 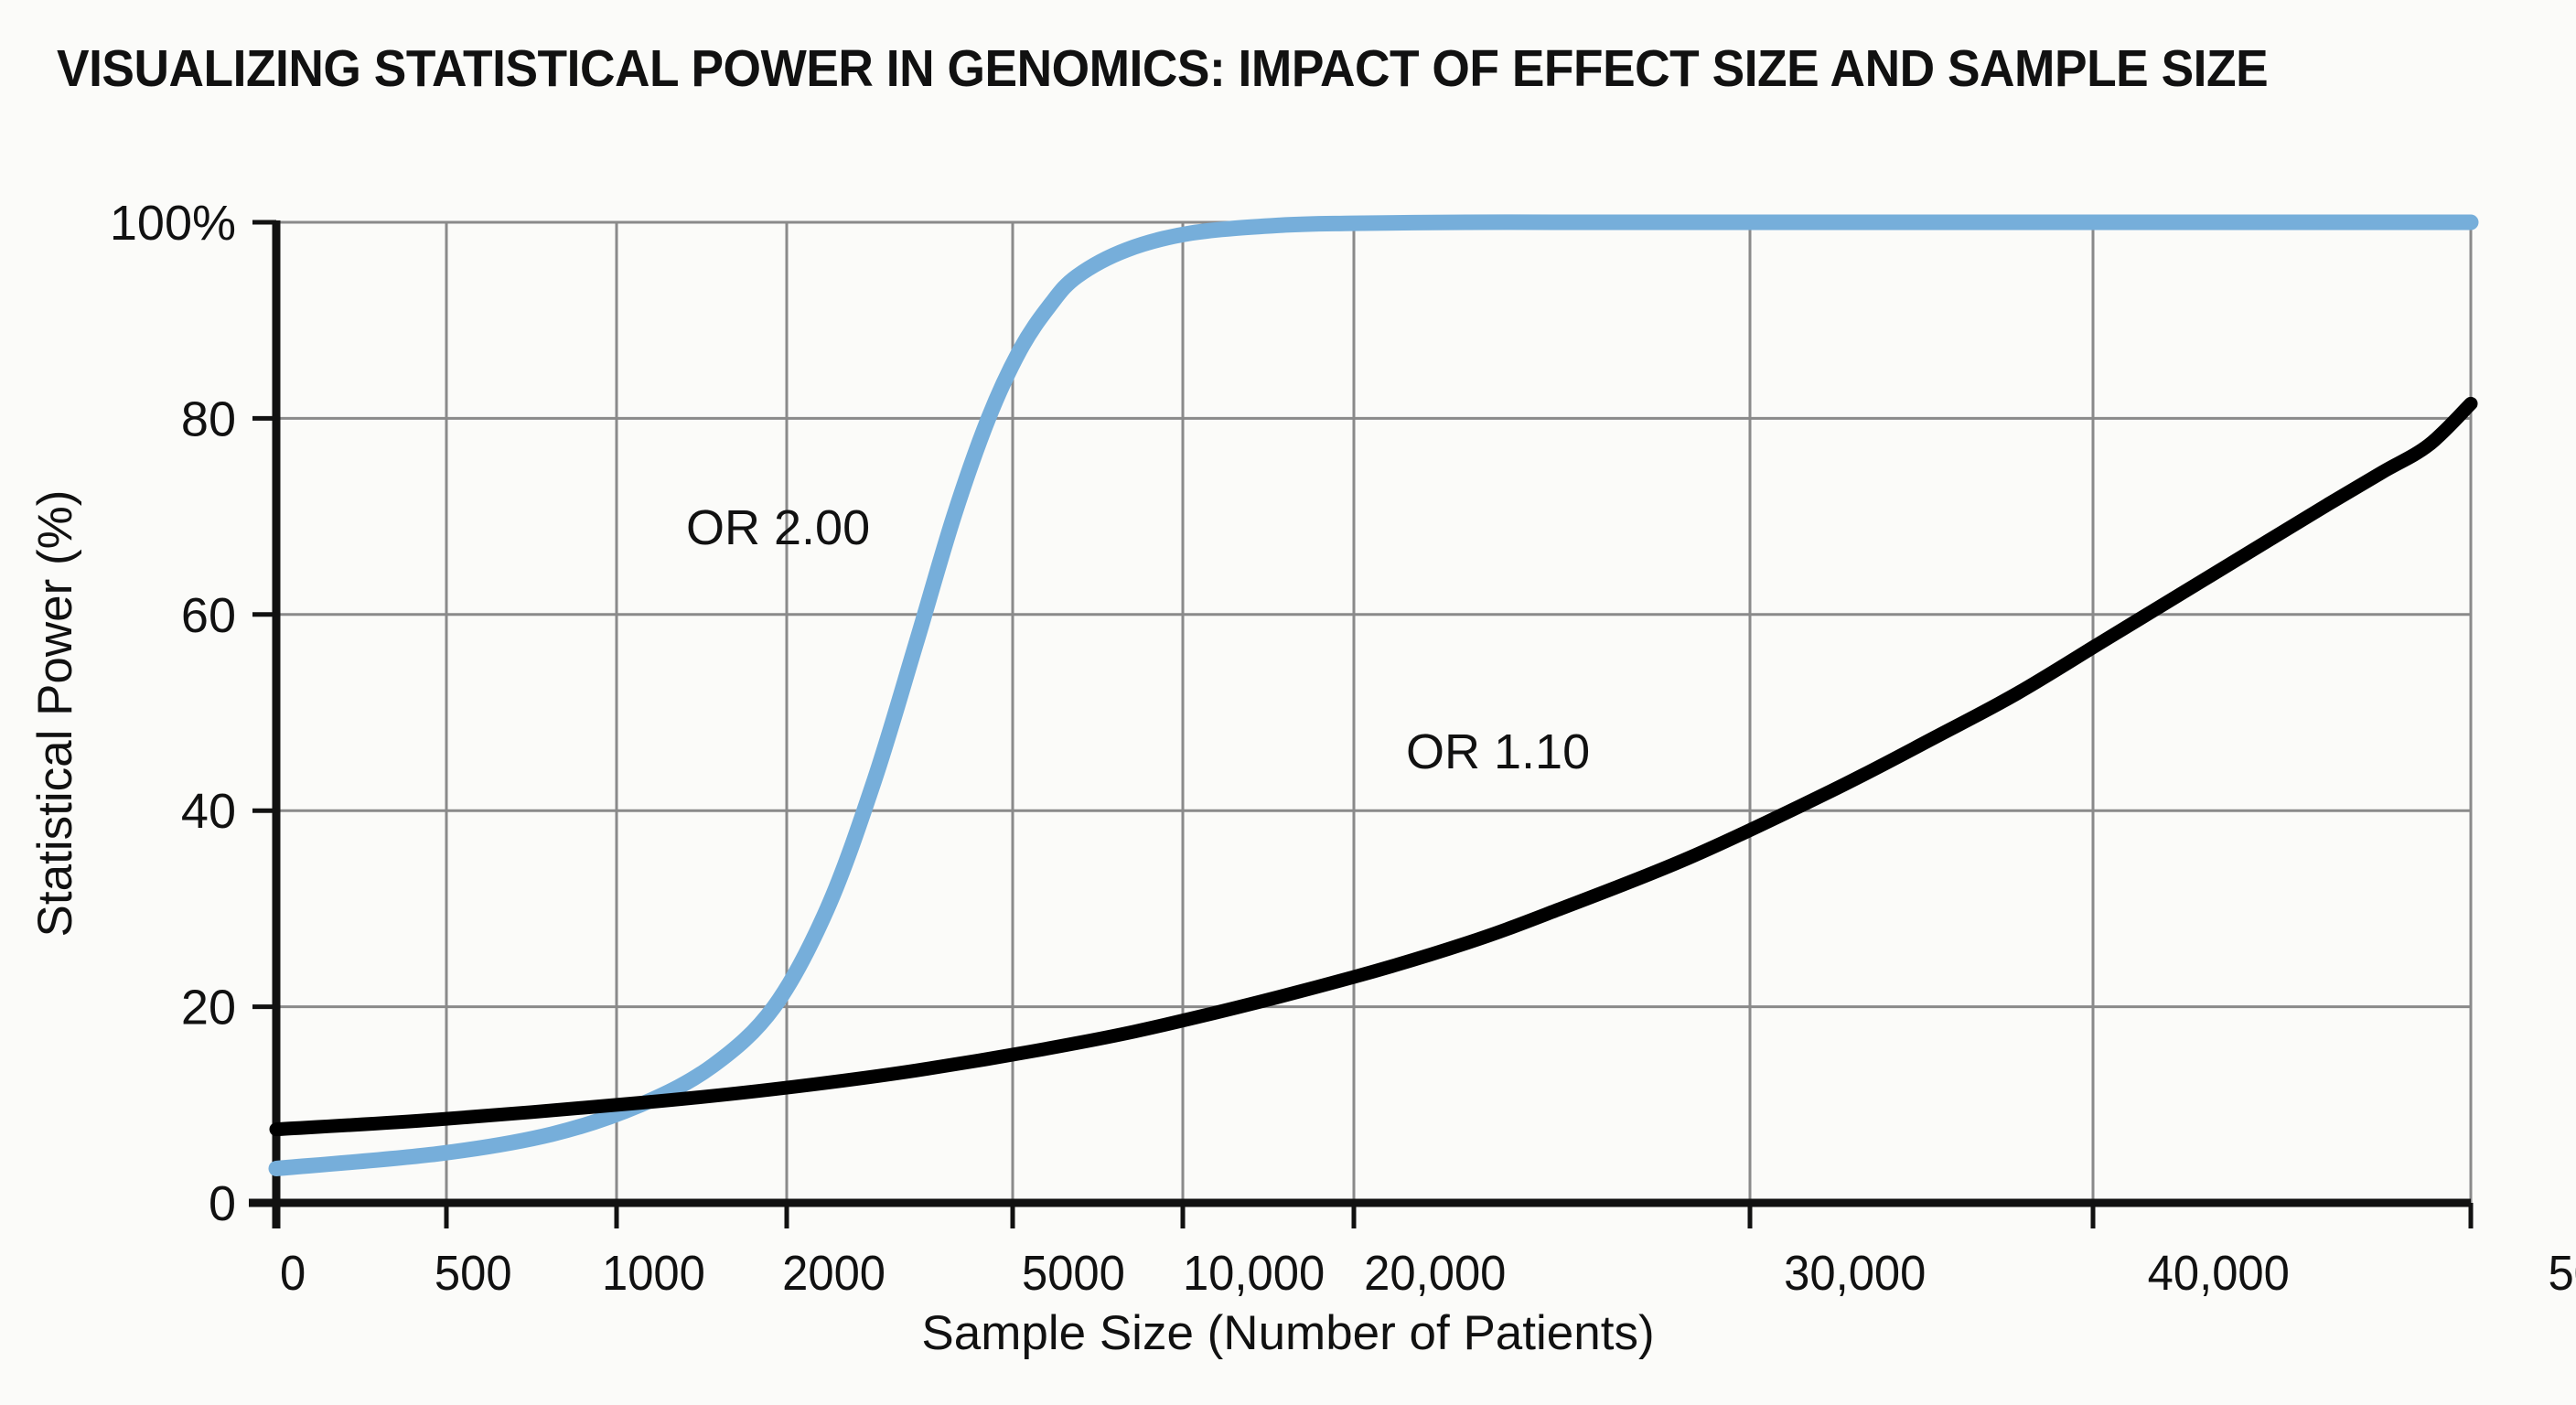 What do you see at coordinates (208, 1008) in the screenshot?
I see `y-tick-label: 20` at bounding box center [208, 1008].